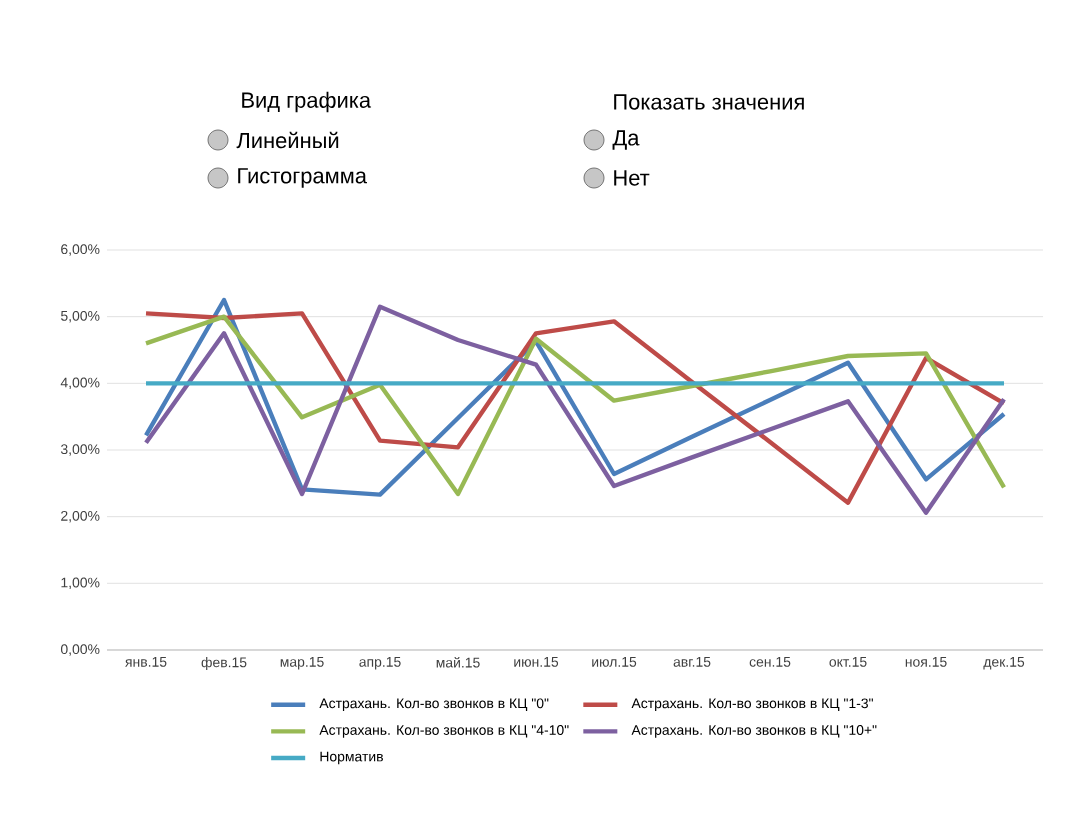 The width and height of the screenshot is (1080, 834). Describe the element at coordinates (287, 140) in the screenshot. I see `text: Линейный` at that location.